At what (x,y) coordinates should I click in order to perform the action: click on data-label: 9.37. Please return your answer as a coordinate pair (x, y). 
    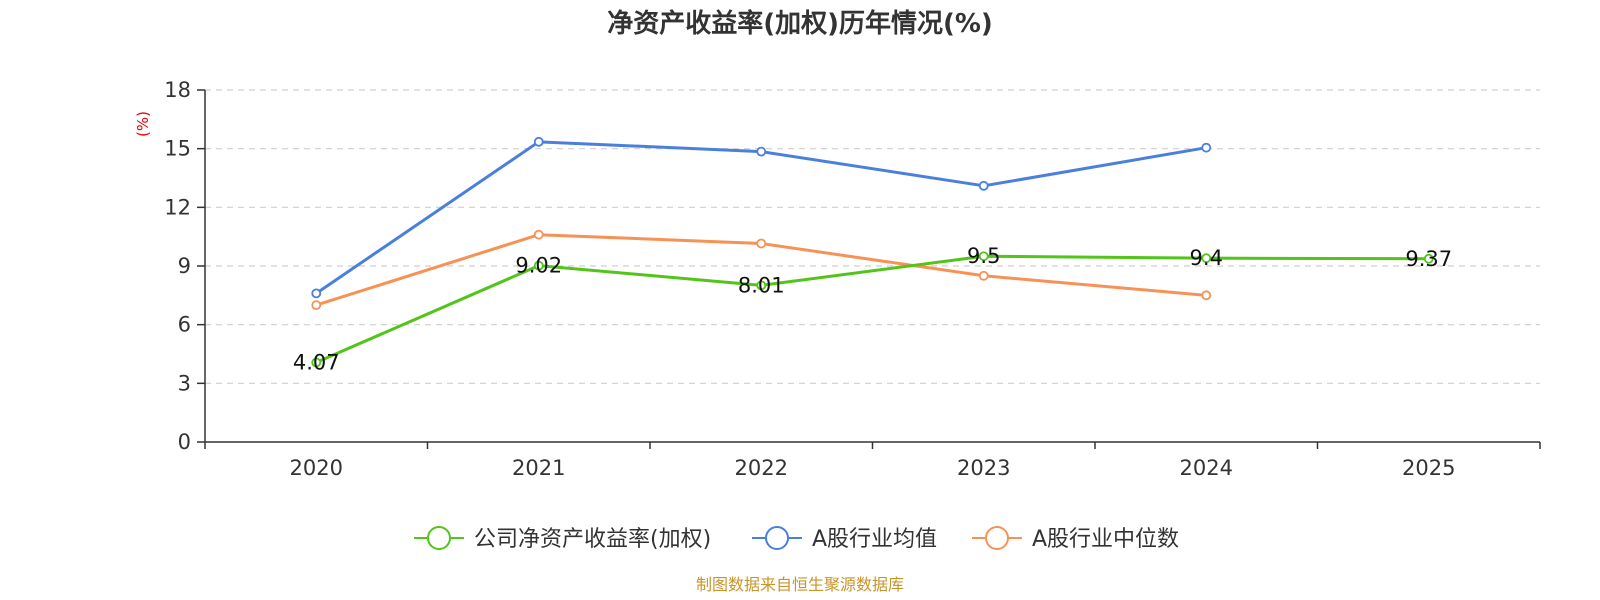
    Looking at the image, I should click on (1428, 259).